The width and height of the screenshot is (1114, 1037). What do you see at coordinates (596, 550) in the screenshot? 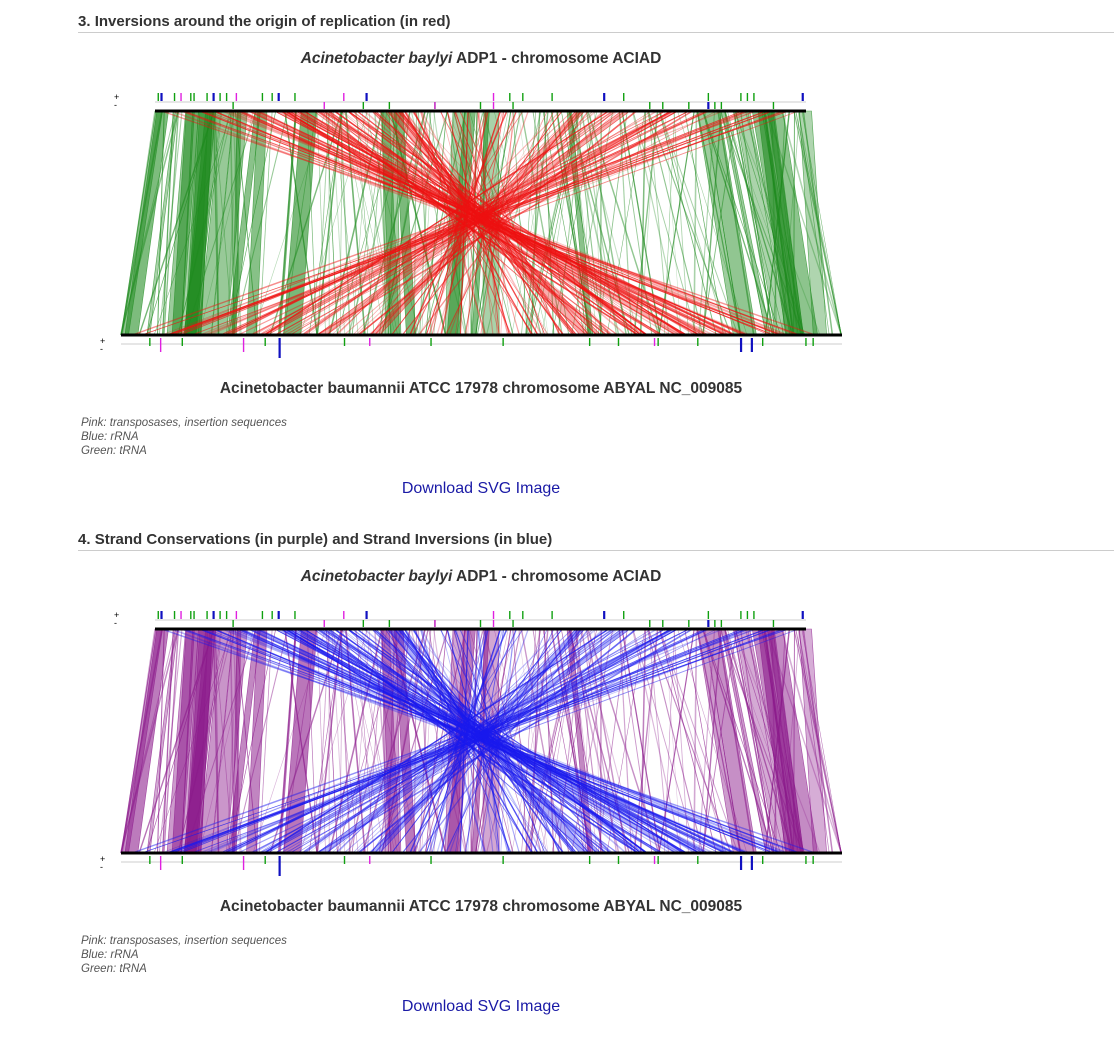
I see `section-divider` at bounding box center [596, 550].